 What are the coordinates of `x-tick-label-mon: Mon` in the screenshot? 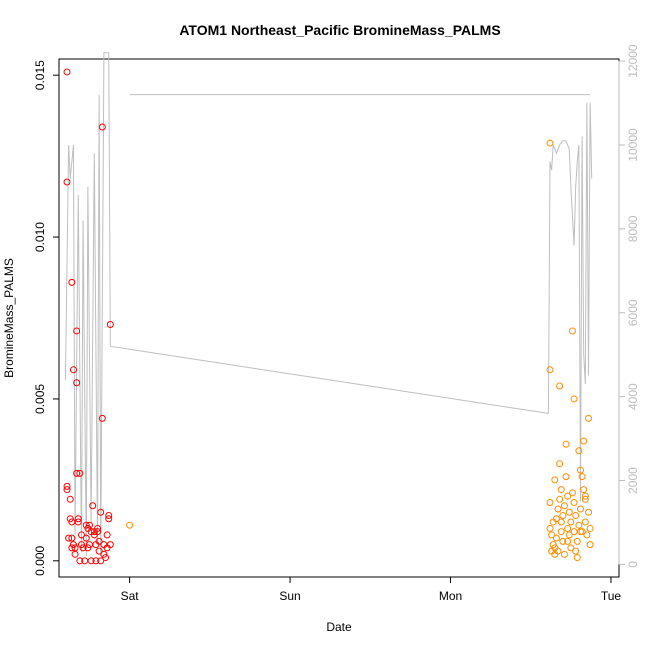 It's located at (450, 596).